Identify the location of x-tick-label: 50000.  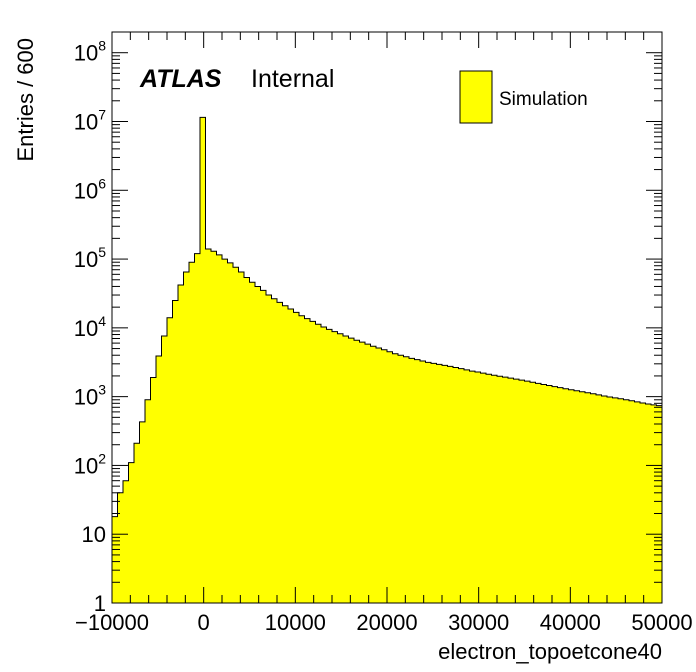
(661, 622).